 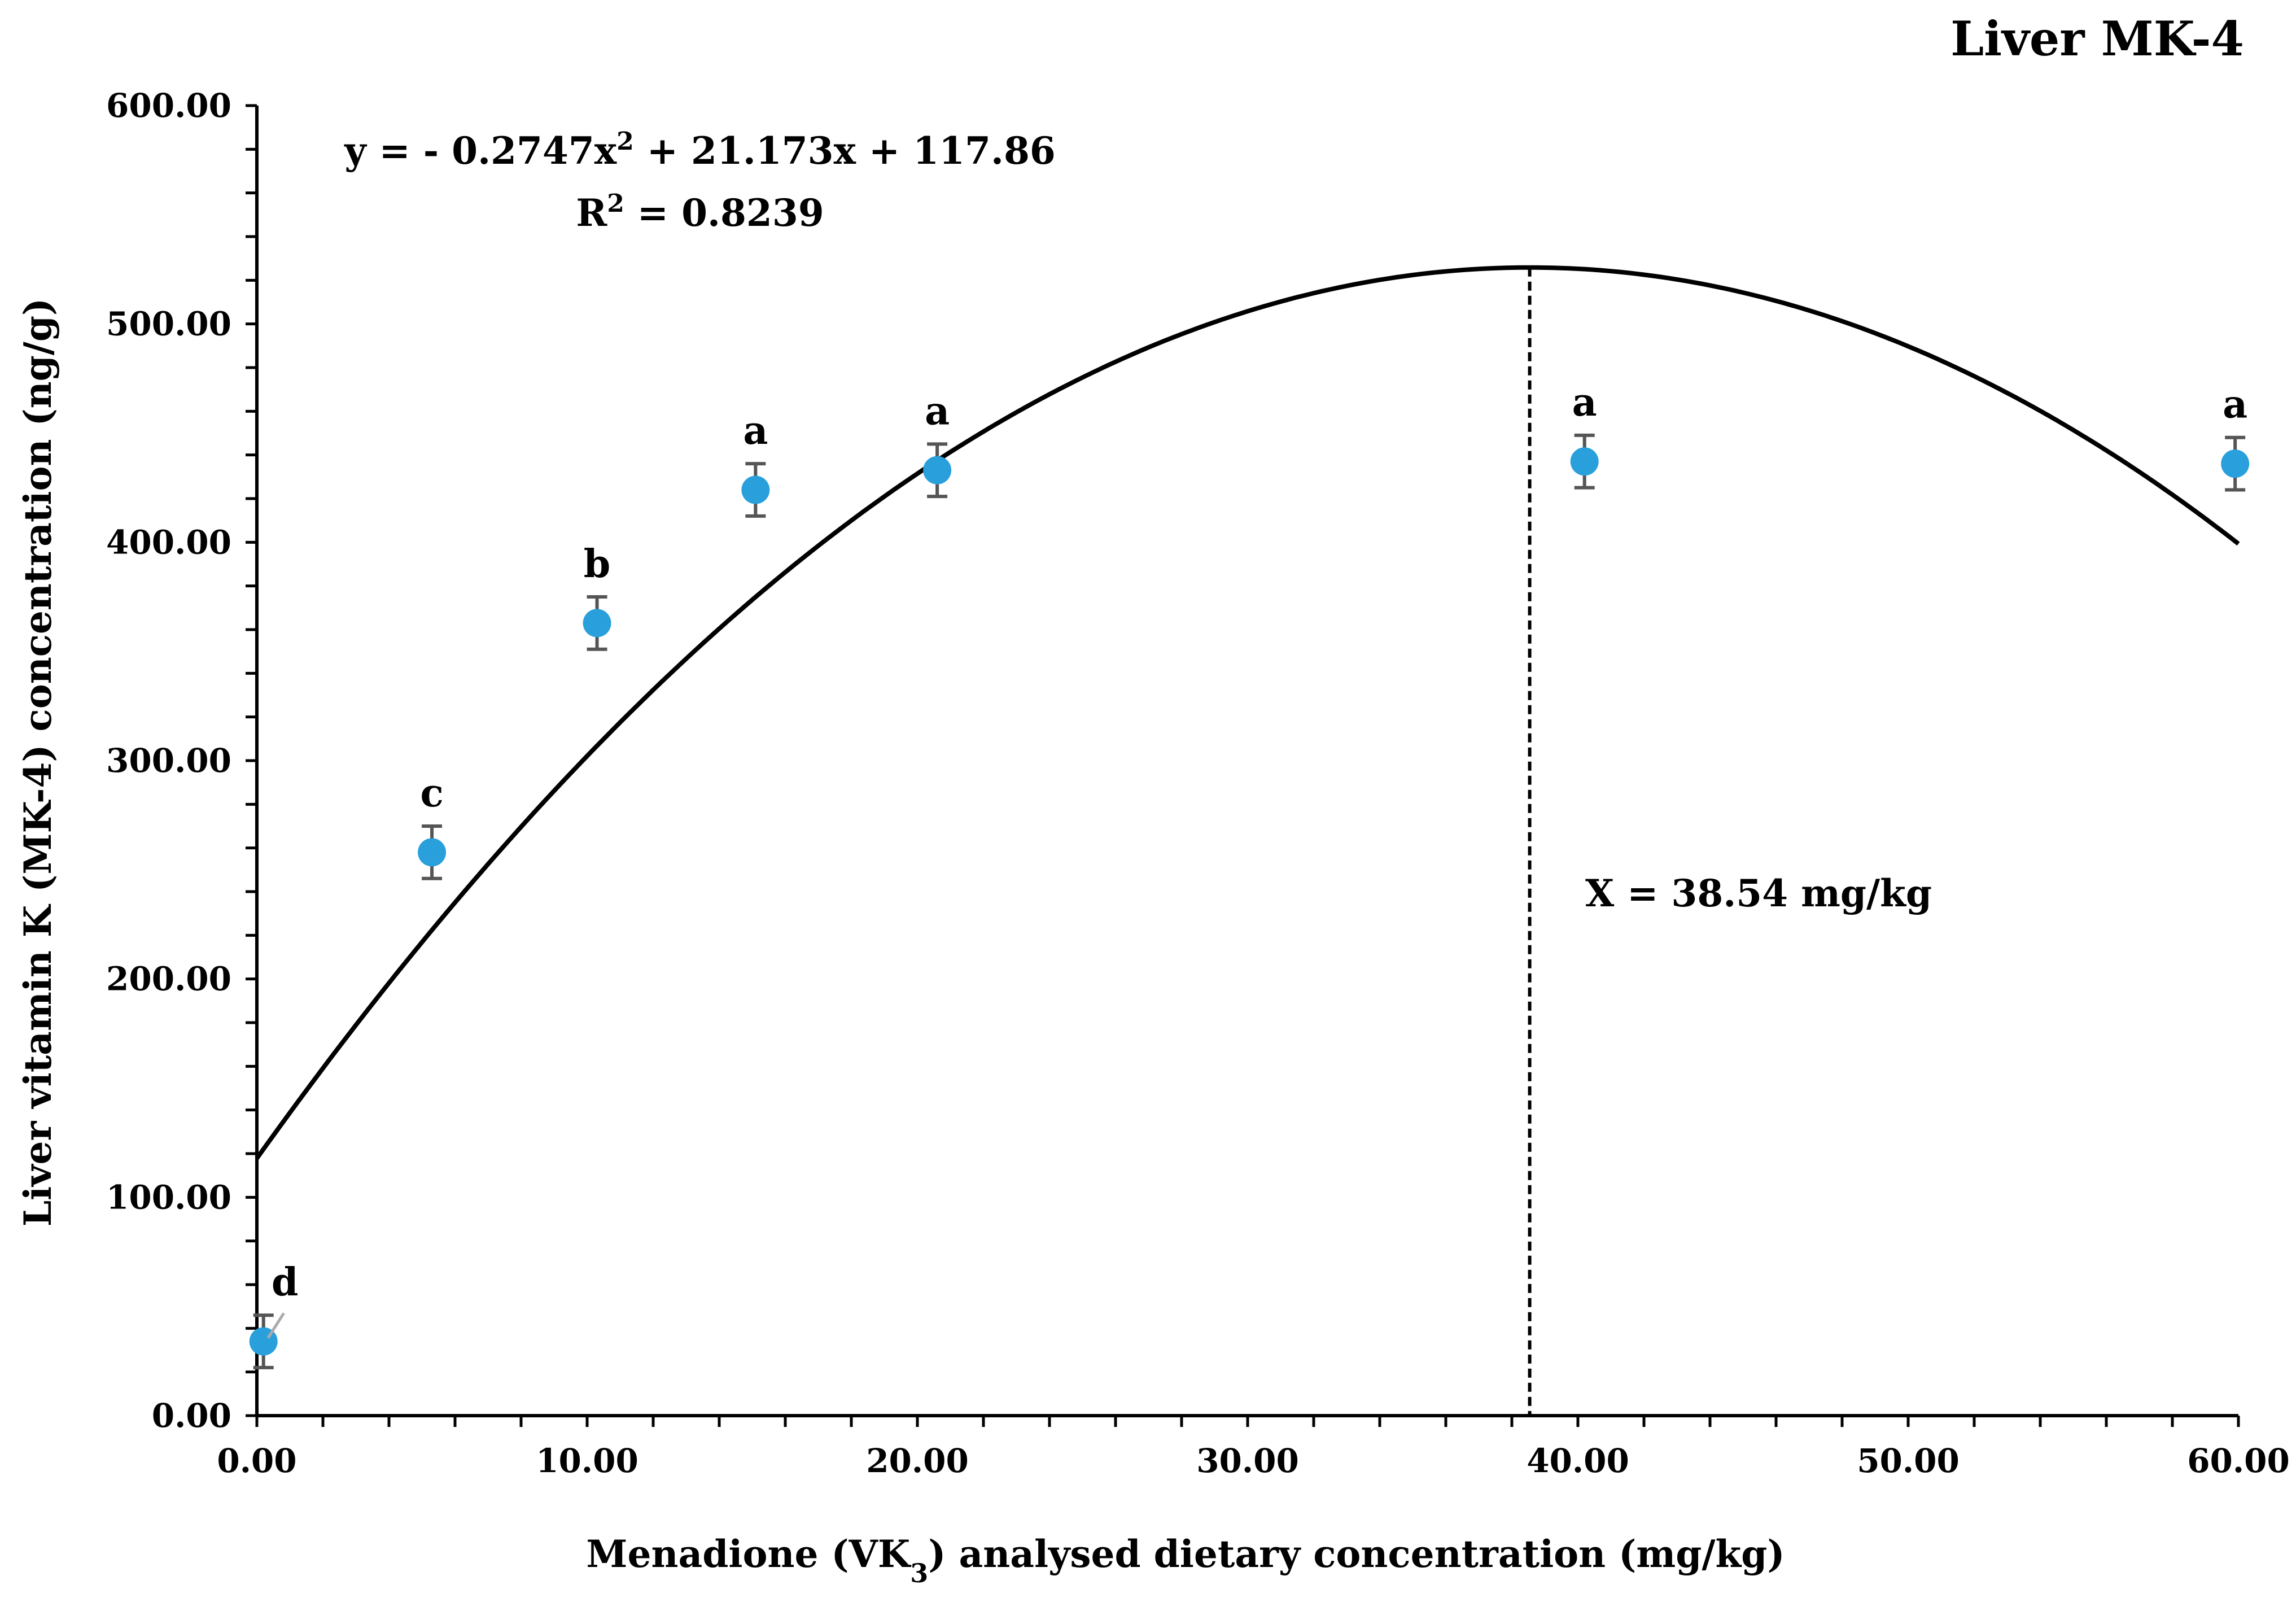 I want to click on y-tick-label: 500.00, so click(x=168, y=324).